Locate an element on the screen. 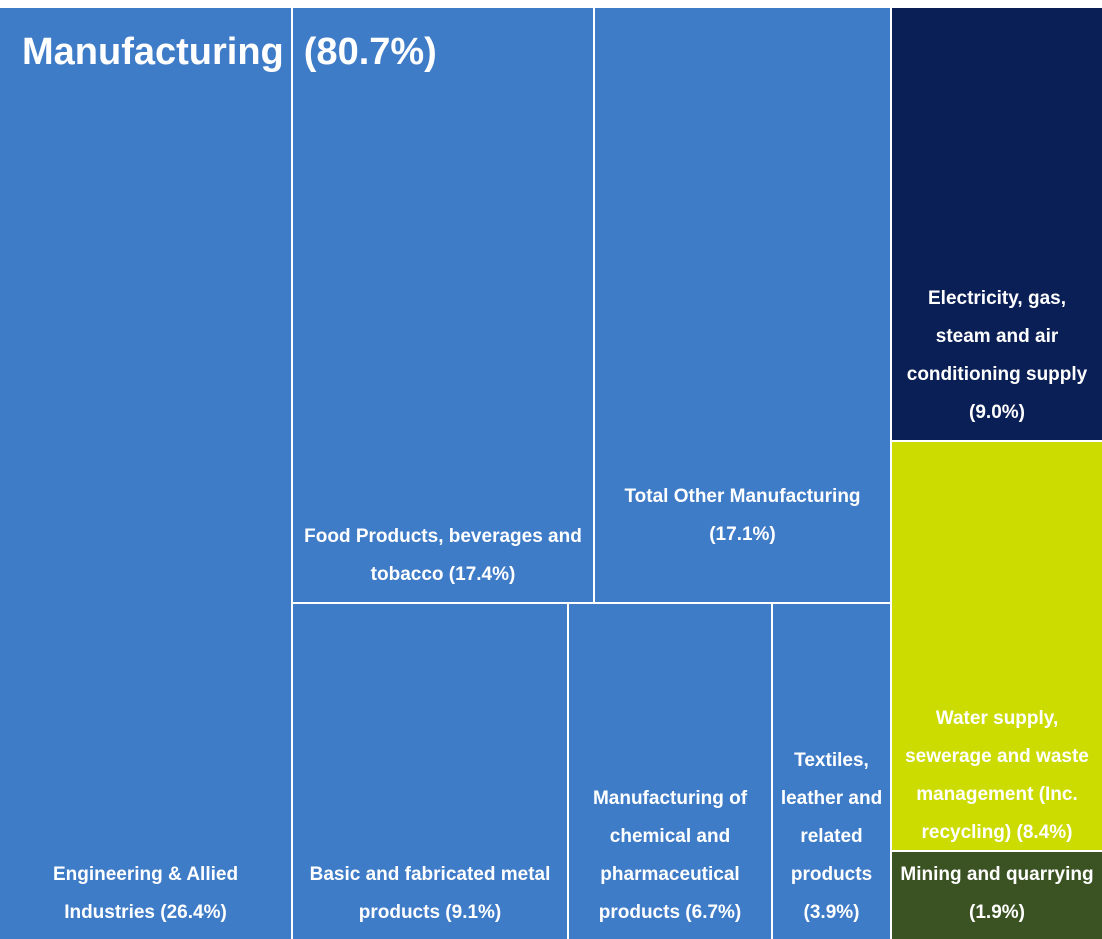 This screenshot has height=939, width=1102. cell-label: Basic and fabricated metal products is located at coordinates (433, 893).